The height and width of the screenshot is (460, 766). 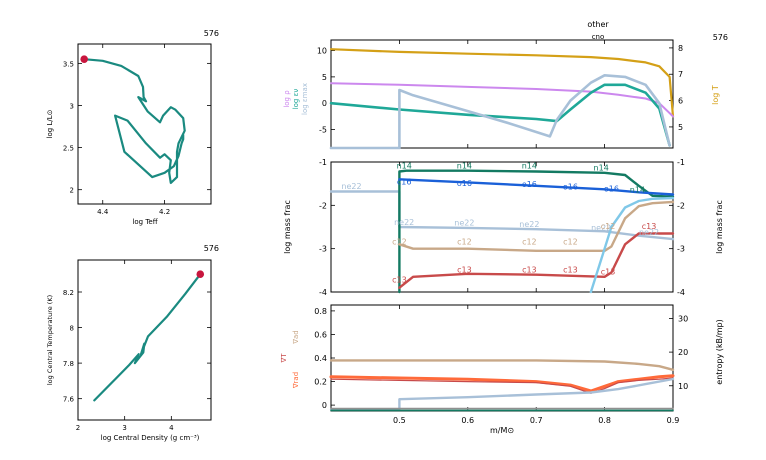 What do you see at coordinates (320, 311) in the screenshot?
I see `bot-ytick-label: 0.8` at bounding box center [320, 311].